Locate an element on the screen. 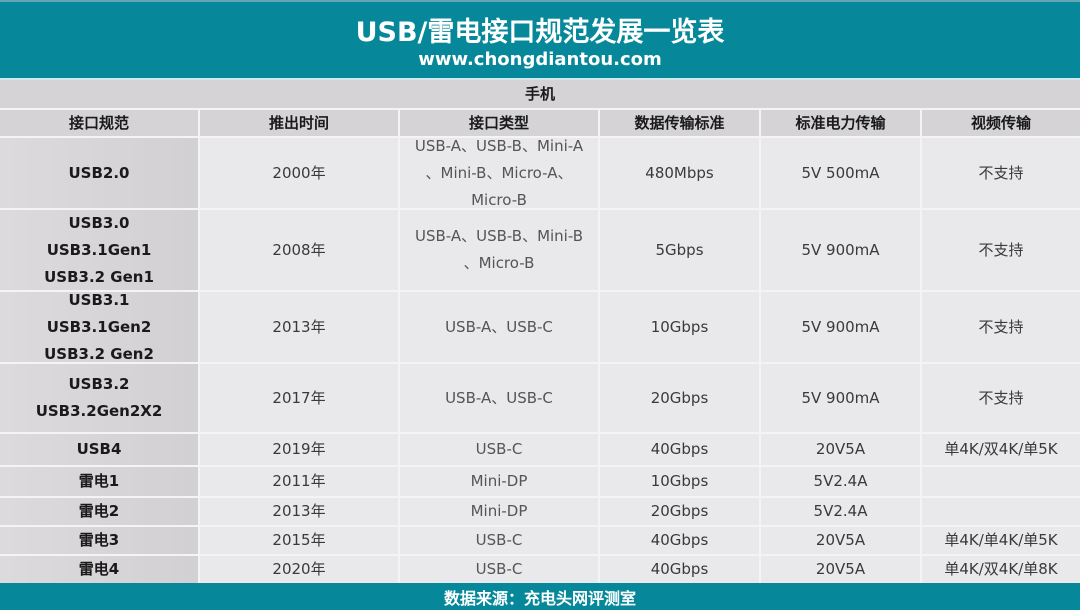 This screenshot has height=610, width=1080. column-header-data-rate: 数据传输标准 is located at coordinates (679, 123).